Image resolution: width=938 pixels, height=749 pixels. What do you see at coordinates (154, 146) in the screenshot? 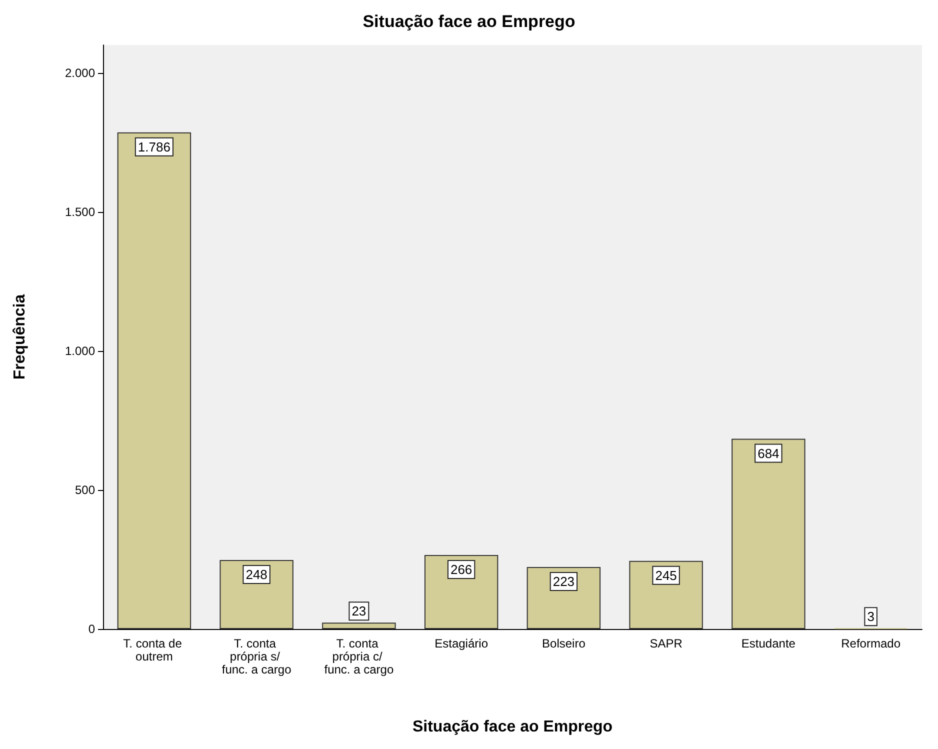
I see `data-label: 1.786` at bounding box center [154, 146].